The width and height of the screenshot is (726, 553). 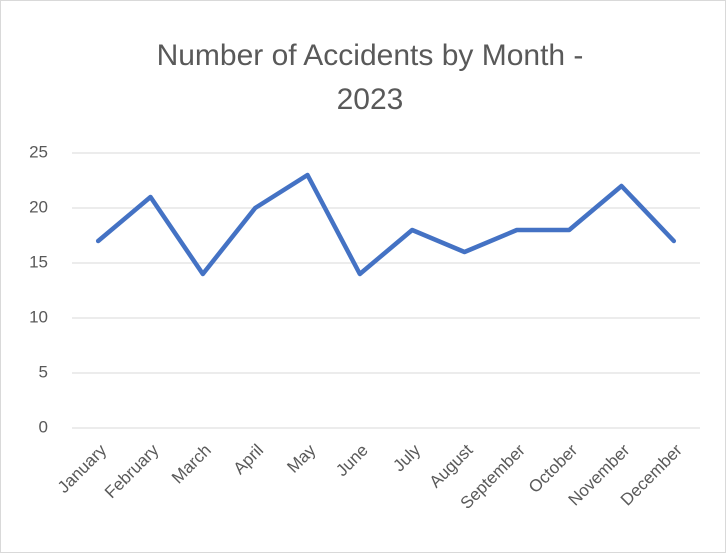 What do you see at coordinates (43, 426) in the screenshot?
I see `y-tick-label: 0` at bounding box center [43, 426].